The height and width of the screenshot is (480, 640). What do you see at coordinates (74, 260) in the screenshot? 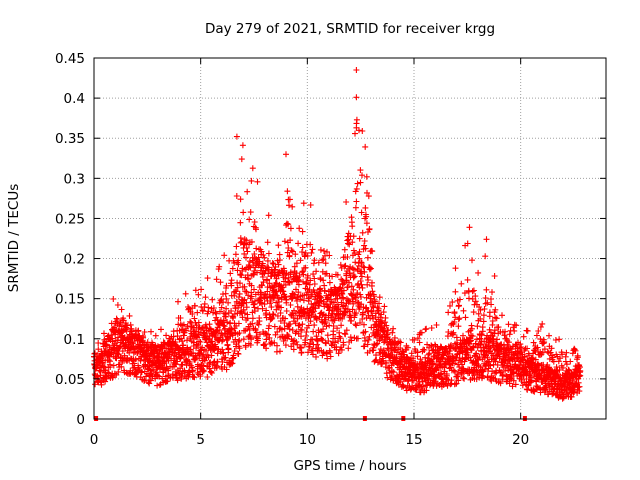
I see `y-tick-label: 0.2` at bounding box center [74, 260].